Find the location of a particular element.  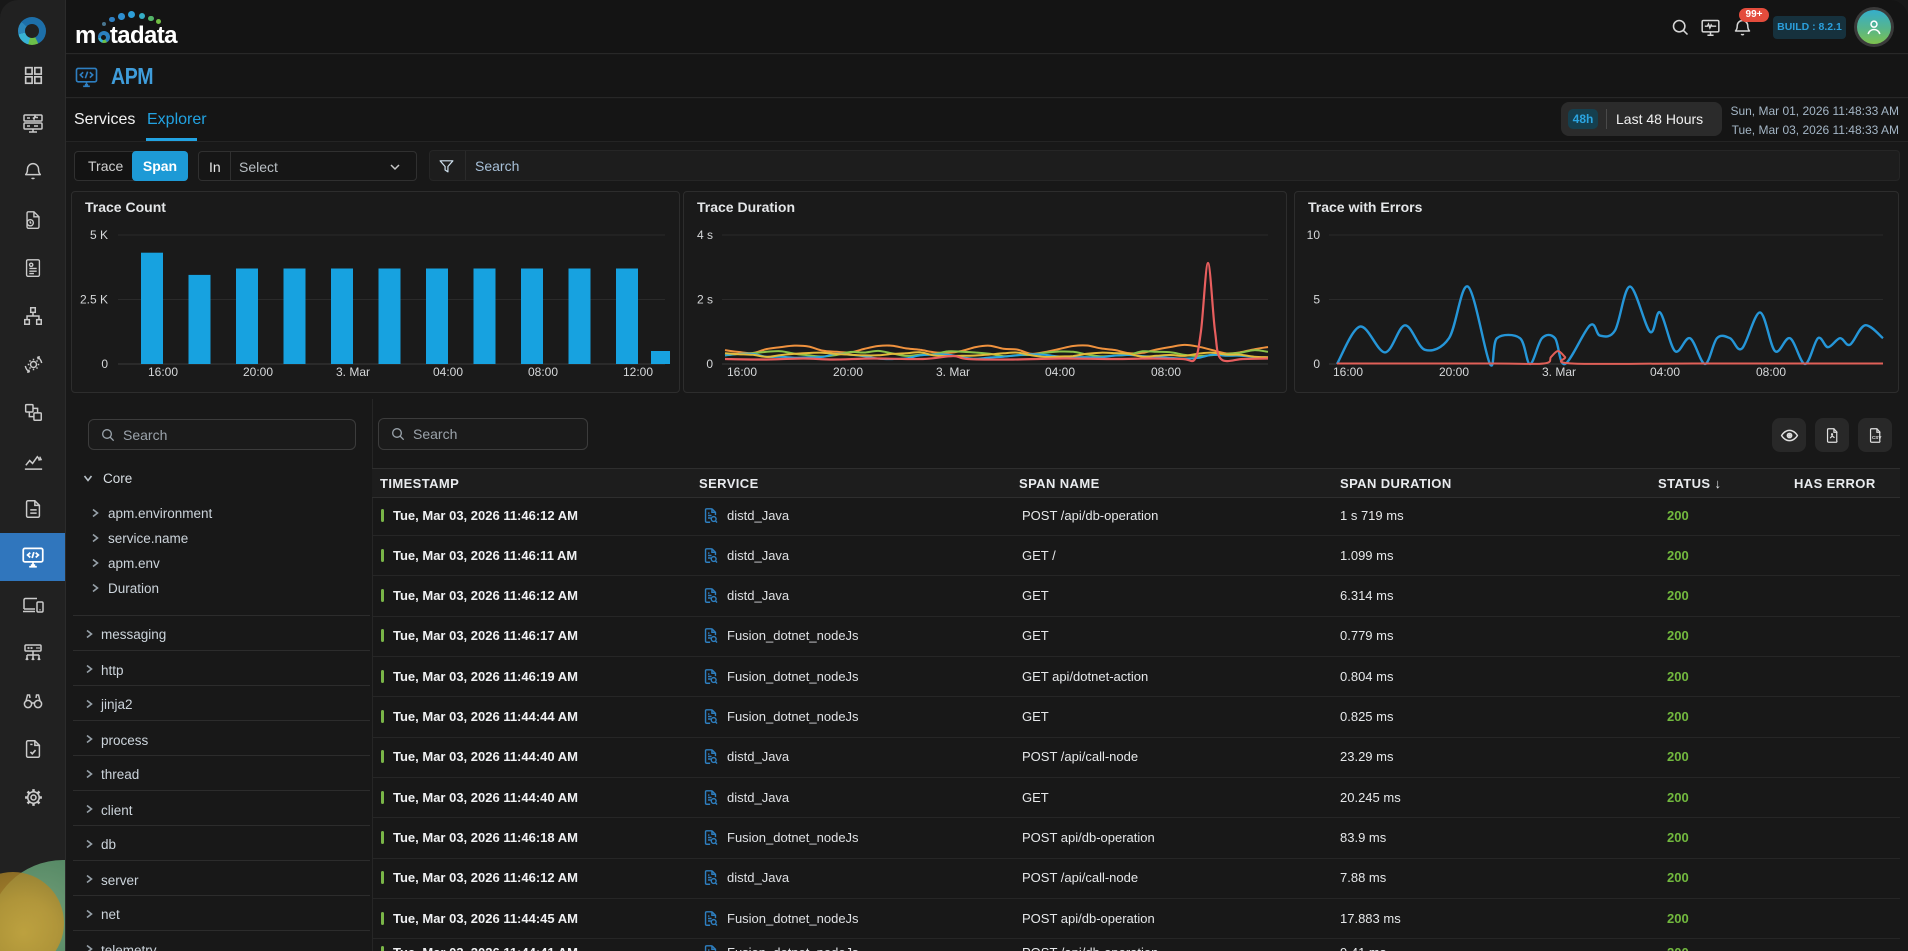

svg-text: Trace Duration is located at coordinates (746, 207).